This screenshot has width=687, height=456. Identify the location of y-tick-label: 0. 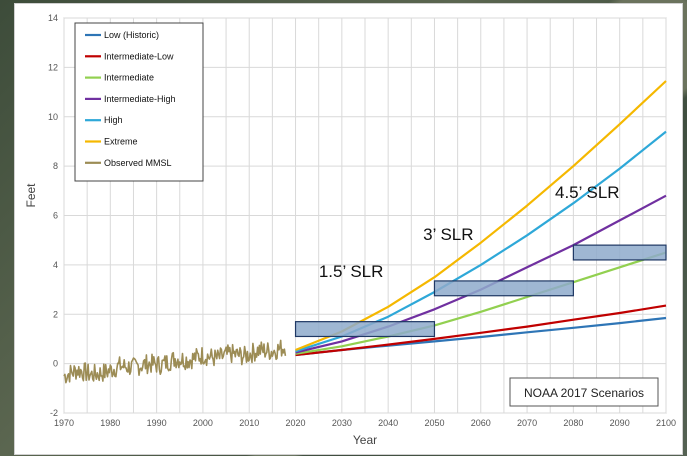
(55, 364).